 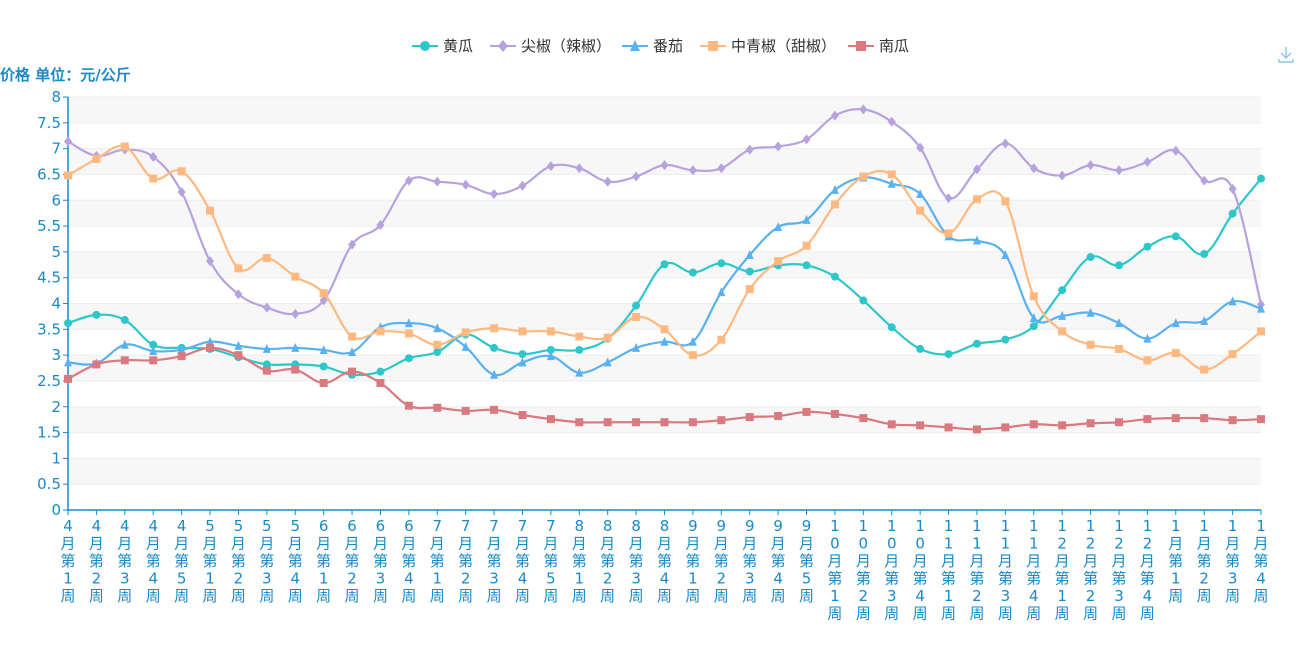 What do you see at coordinates (442, 46) in the screenshot?
I see `legend-item: 黄瓜` at bounding box center [442, 46].